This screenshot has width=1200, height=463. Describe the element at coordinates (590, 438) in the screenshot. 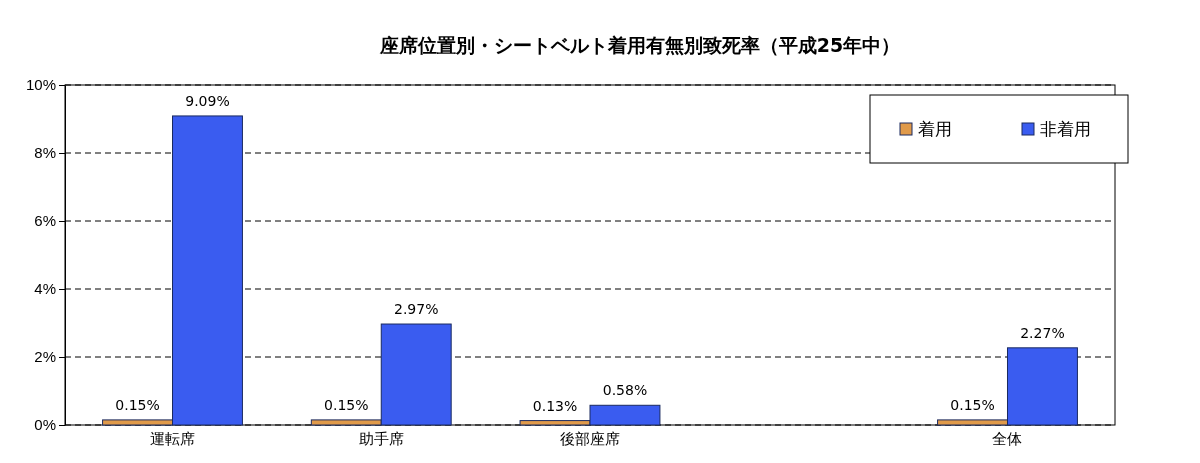

I see `x-tick-label: 後部座席` at that location.